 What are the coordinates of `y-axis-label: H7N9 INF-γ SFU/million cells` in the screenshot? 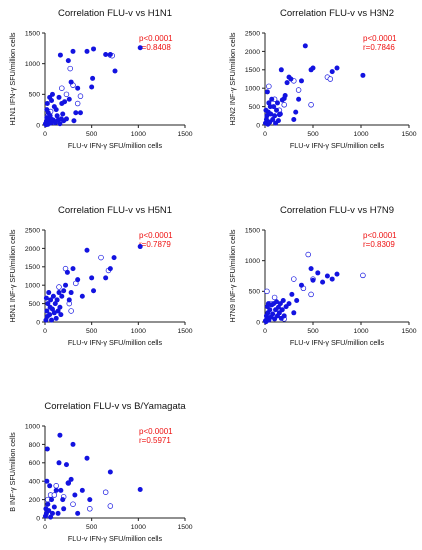 It's located at (232, 275).